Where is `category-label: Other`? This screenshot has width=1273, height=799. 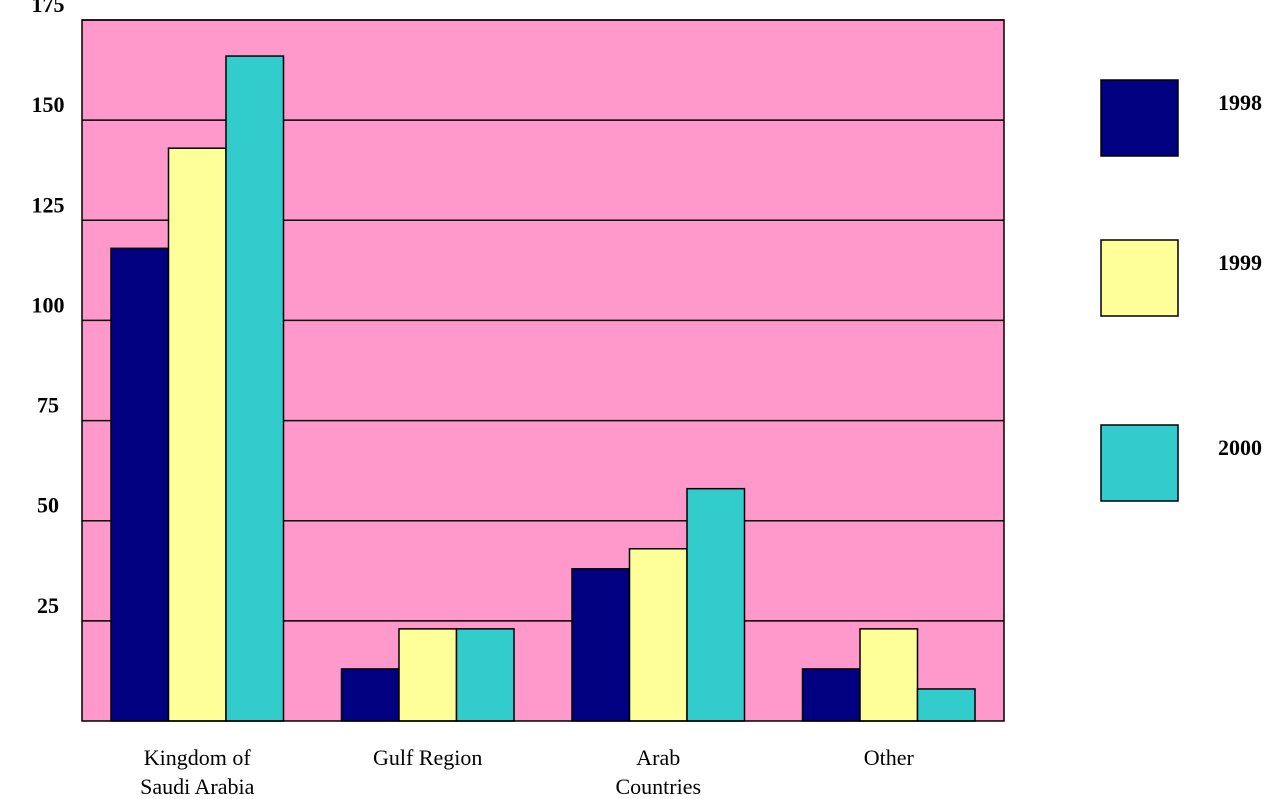
category-label: Other is located at coordinates (889, 757).